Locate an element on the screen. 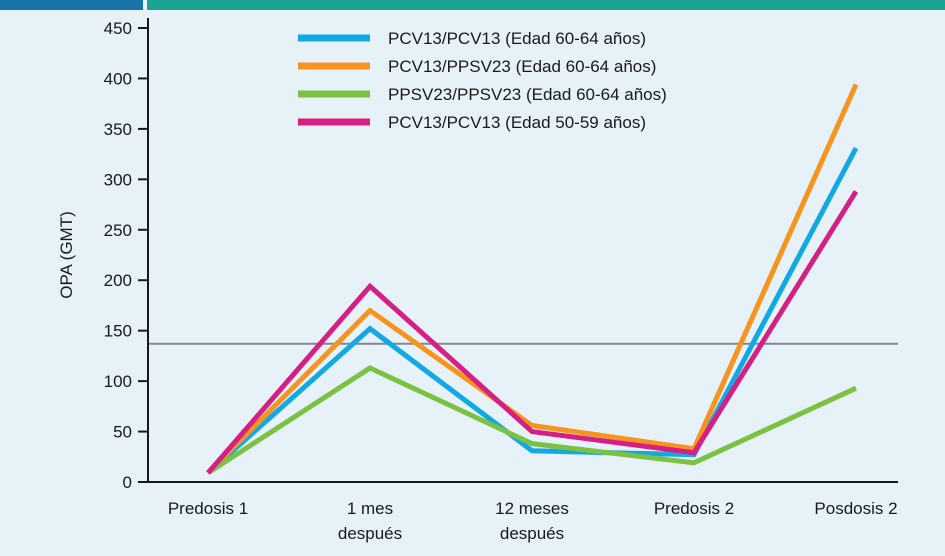 This screenshot has height=556, width=945. top-color-band is located at coordinates (472, 5).